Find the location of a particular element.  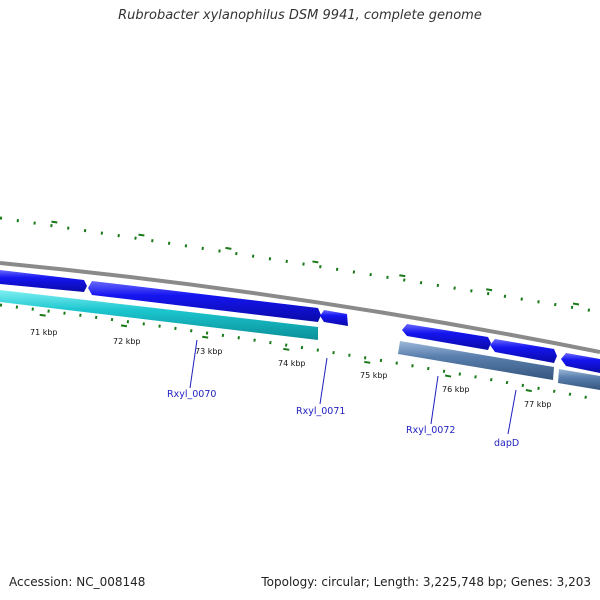

tick-label-74: 74 kbp is located at coordinates (292, 363).